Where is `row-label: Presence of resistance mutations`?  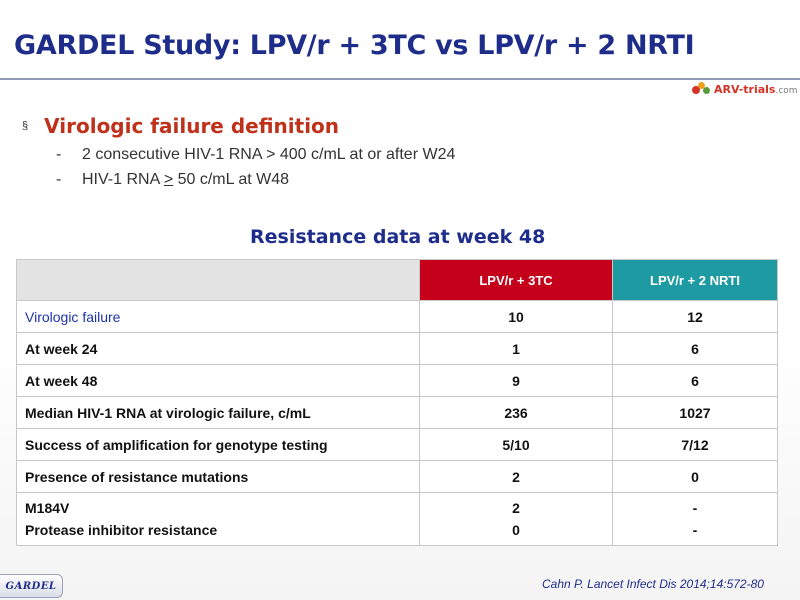 row-label: Presence of resistance mutations is located at coordinates (218, 476).